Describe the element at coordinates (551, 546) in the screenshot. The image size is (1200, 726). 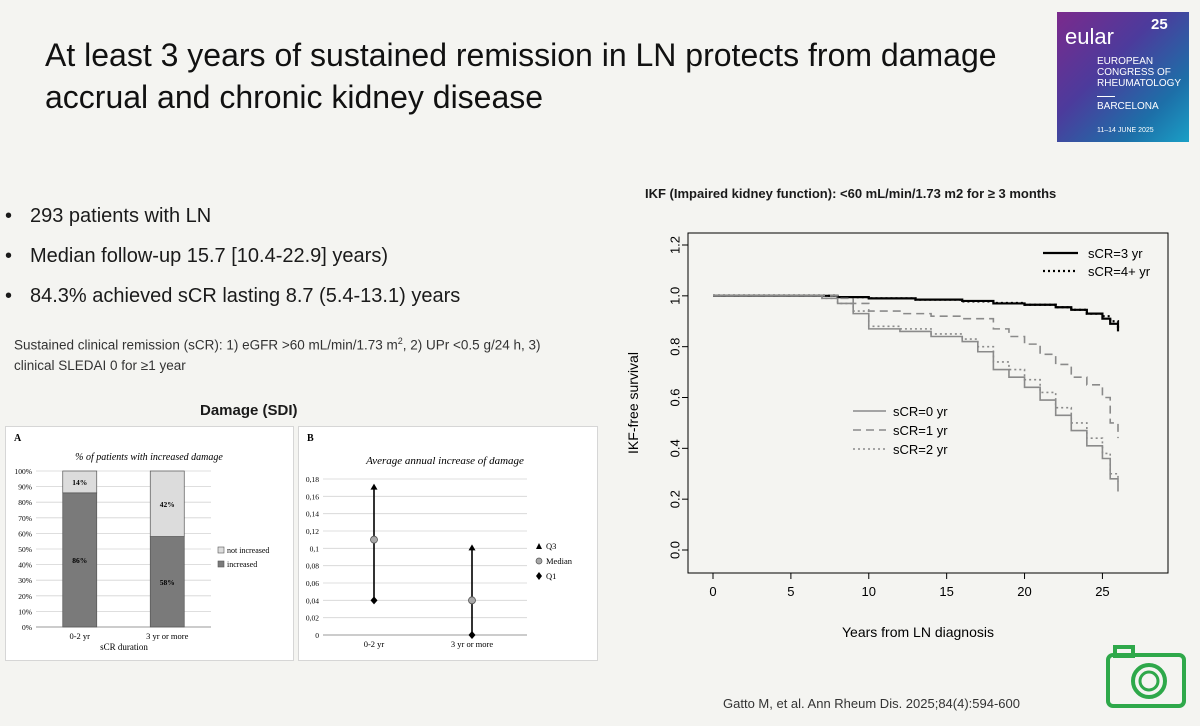
I see `legend-label: Q3` at that location.